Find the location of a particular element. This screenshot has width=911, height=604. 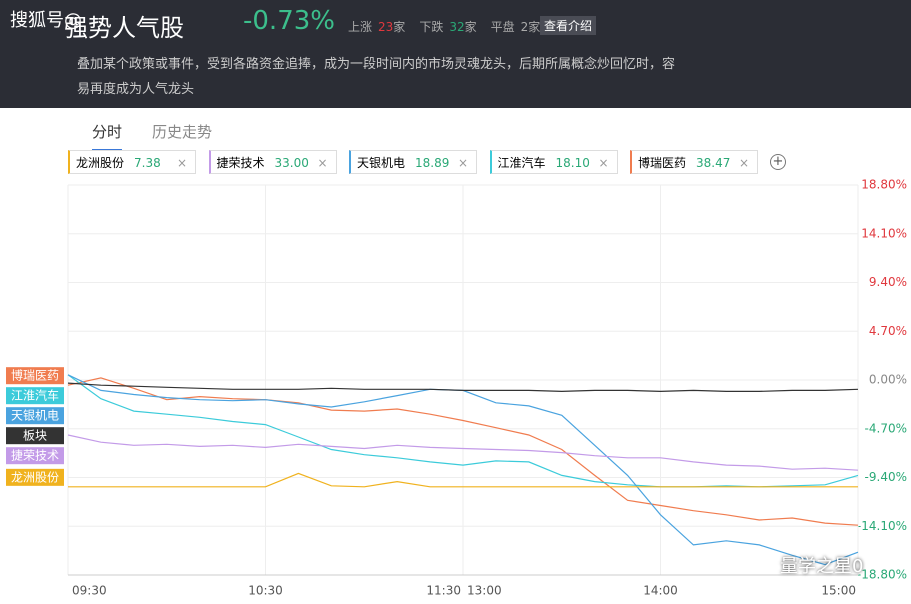

stat: 上涨 23家 is located at coordinates (376, 27).